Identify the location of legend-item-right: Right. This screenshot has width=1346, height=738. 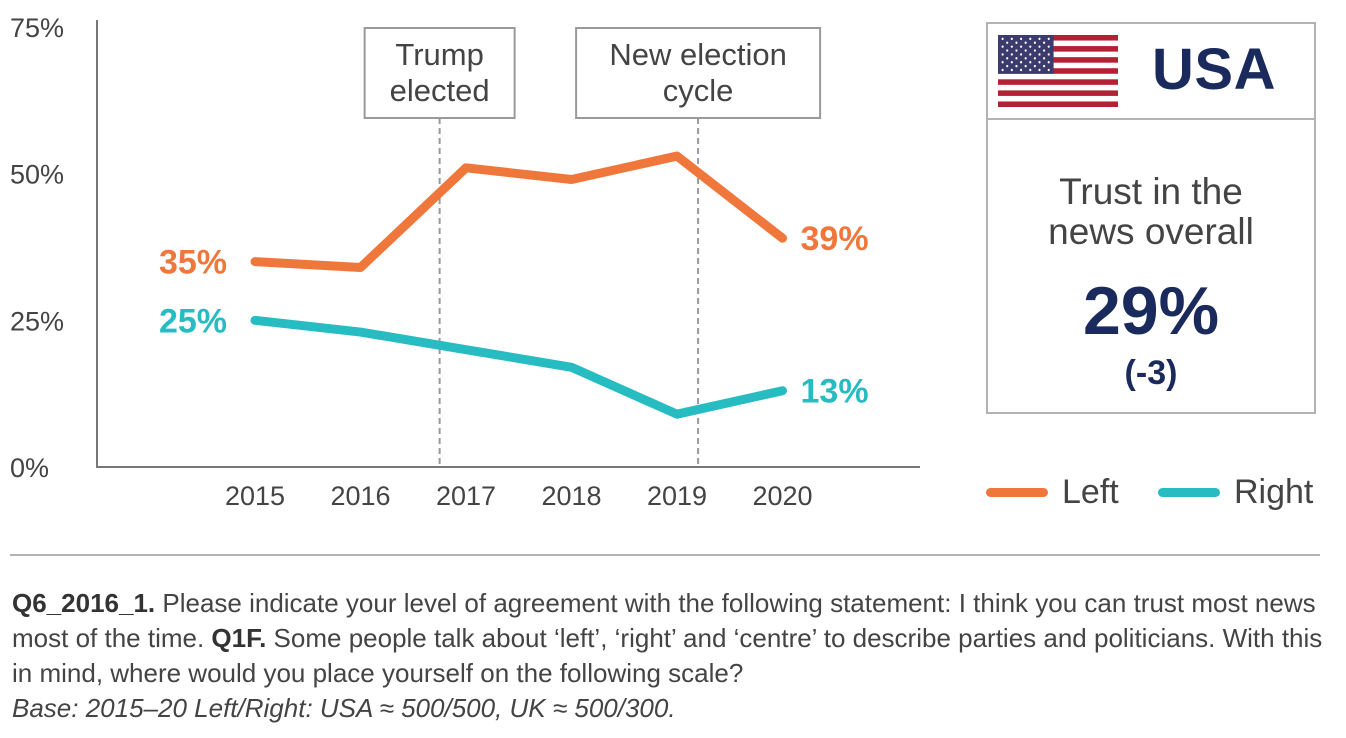
(1235, 492).